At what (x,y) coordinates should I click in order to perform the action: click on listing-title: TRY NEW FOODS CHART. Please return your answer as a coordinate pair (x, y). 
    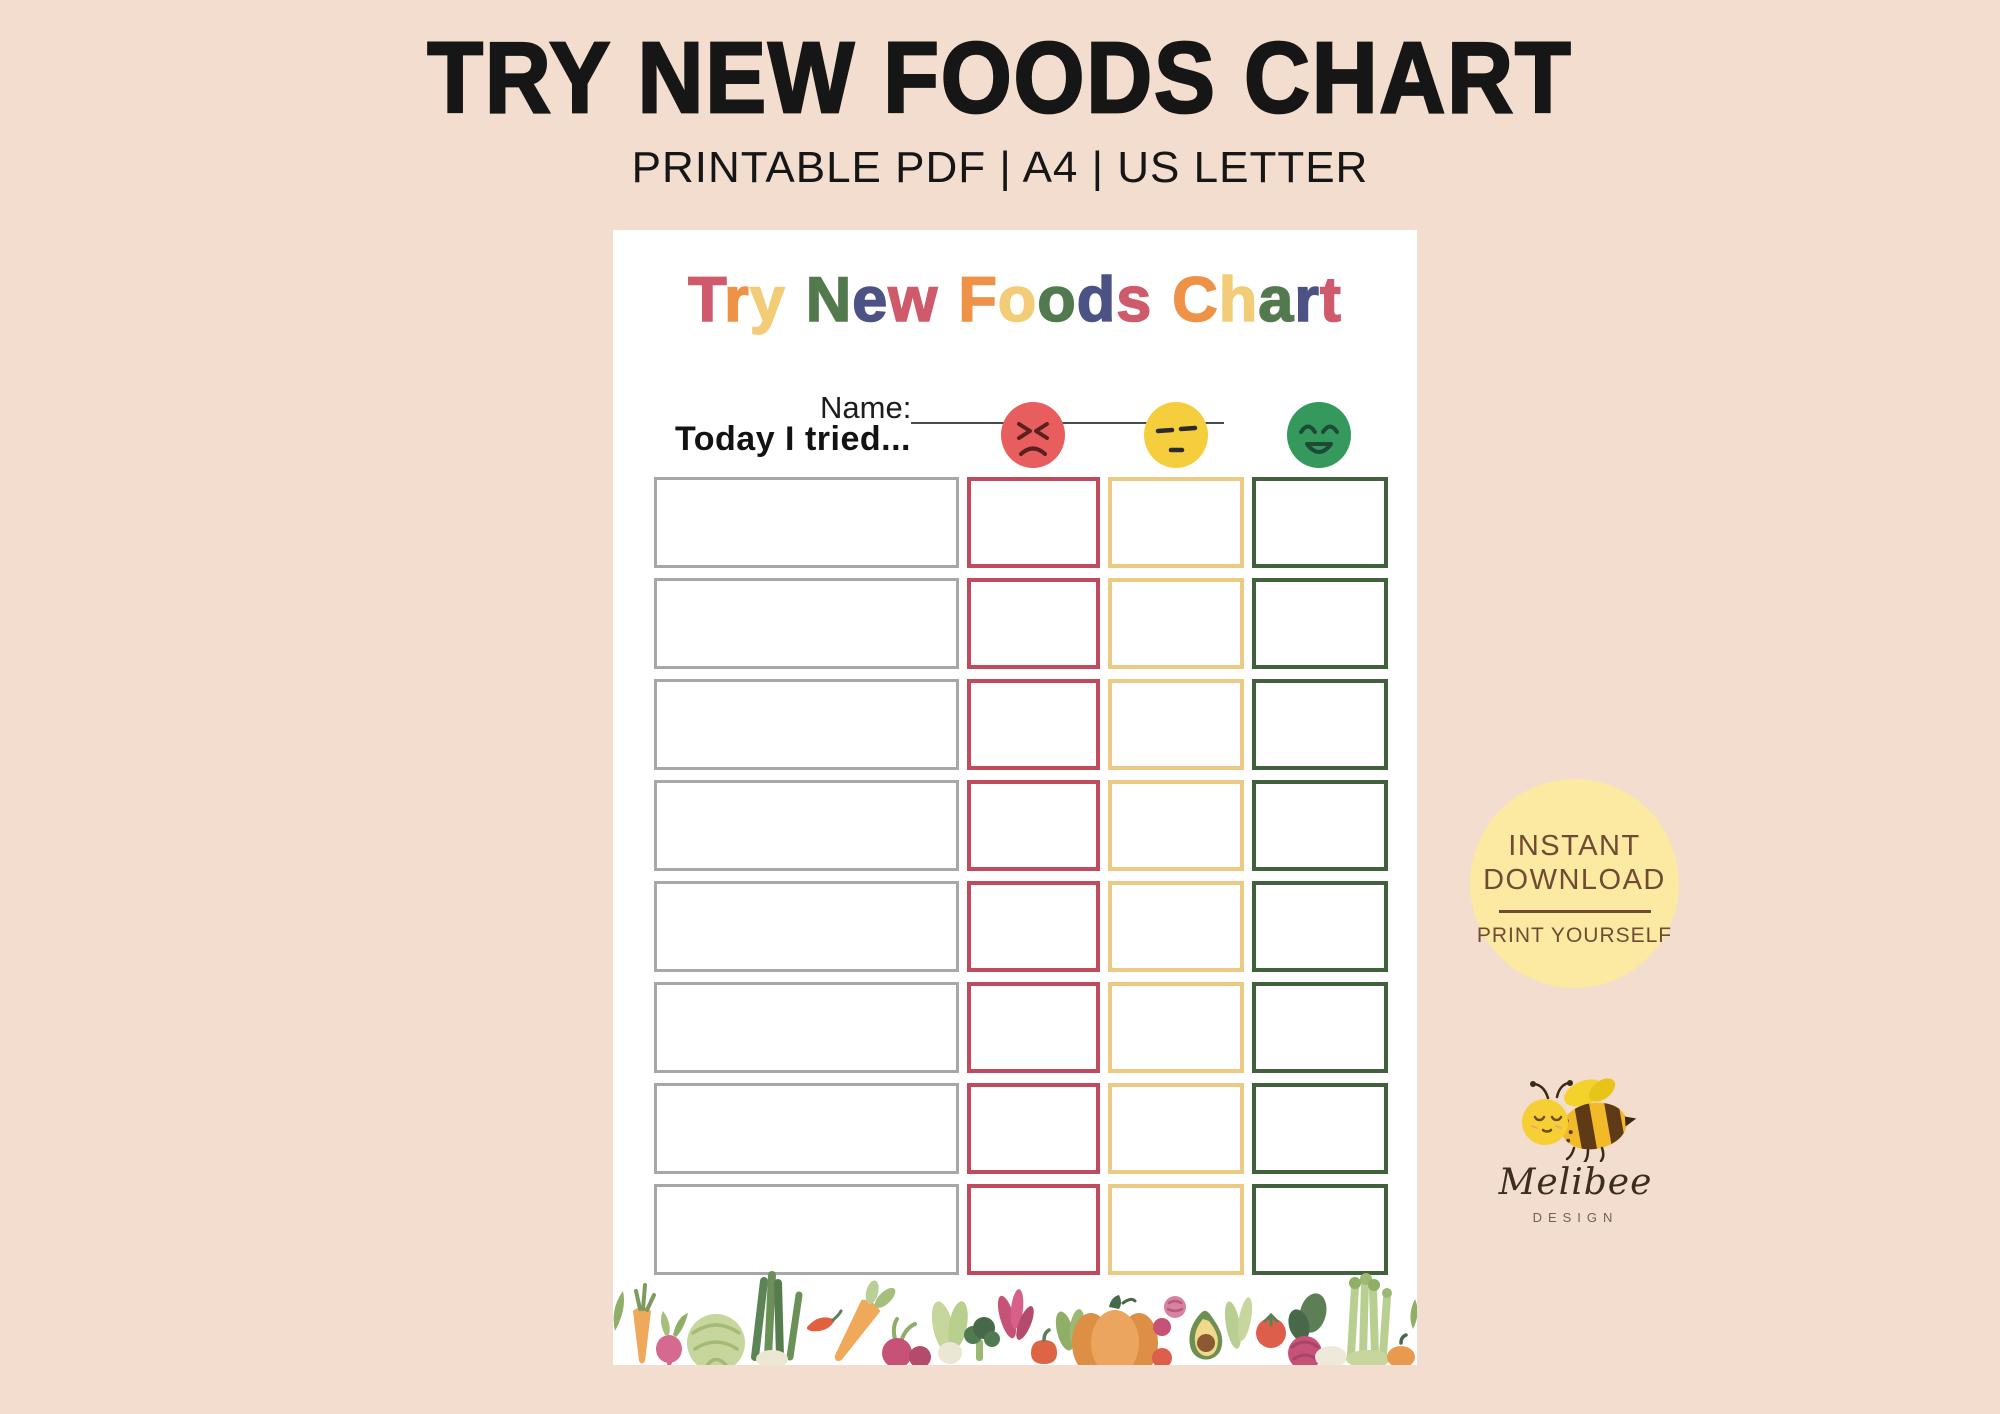
    Looking at the image, I should click on (999, 79).